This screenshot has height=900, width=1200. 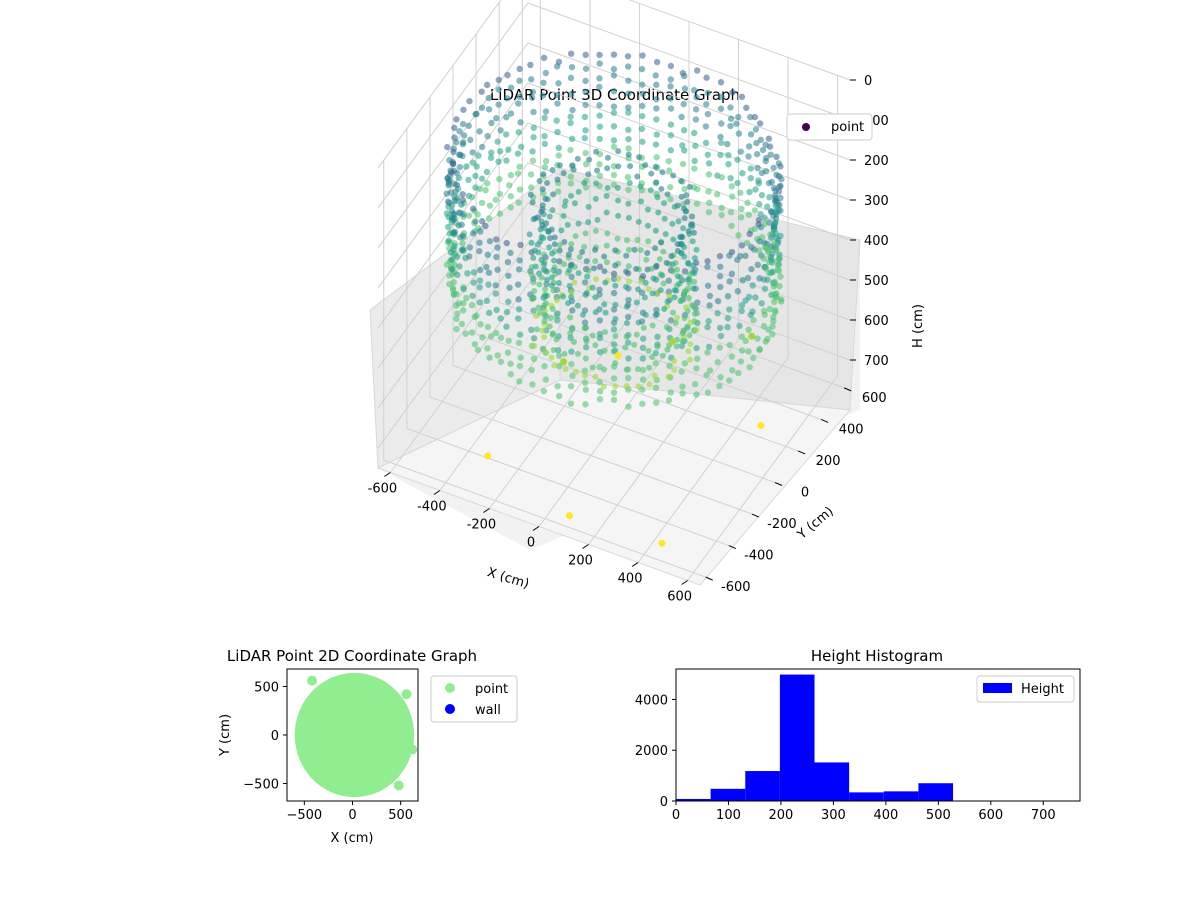 I want to click on chart-2d-legend: point wall, so click(x=474, y=699).